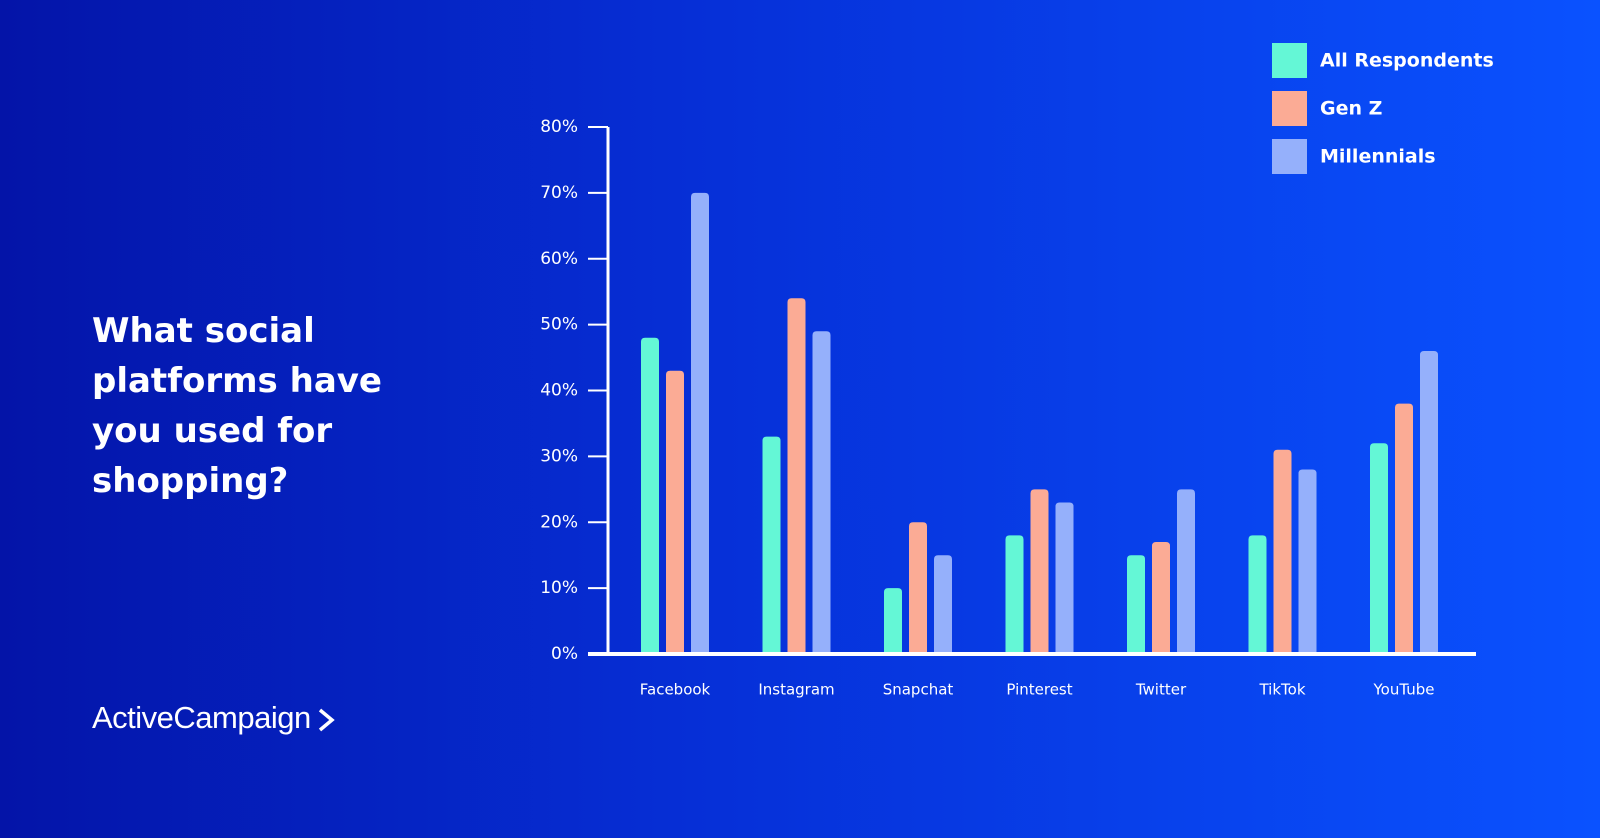  I want to click on brand: ActiveCampaign, so click(213, 718).